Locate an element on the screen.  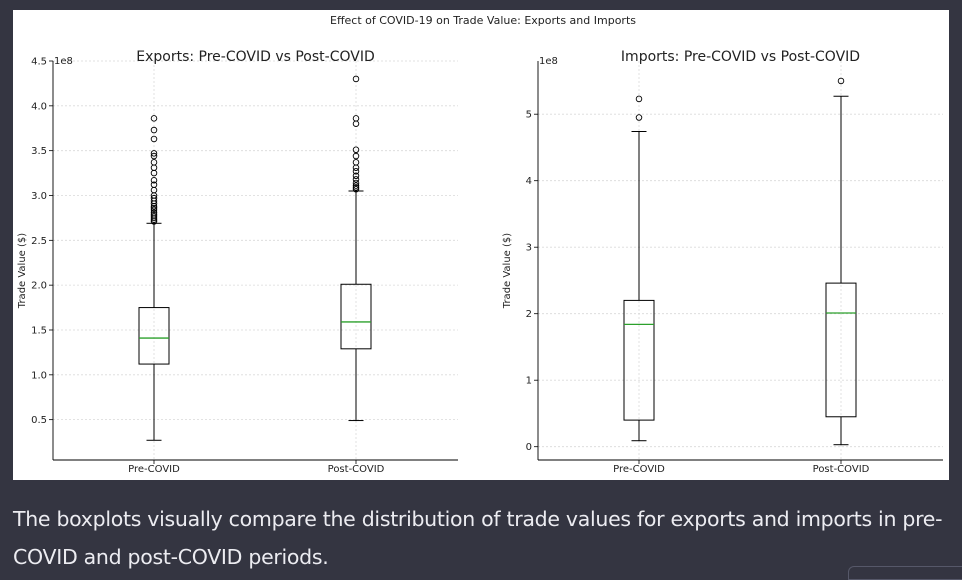
corner-widget is located at coordinates (905, 573).